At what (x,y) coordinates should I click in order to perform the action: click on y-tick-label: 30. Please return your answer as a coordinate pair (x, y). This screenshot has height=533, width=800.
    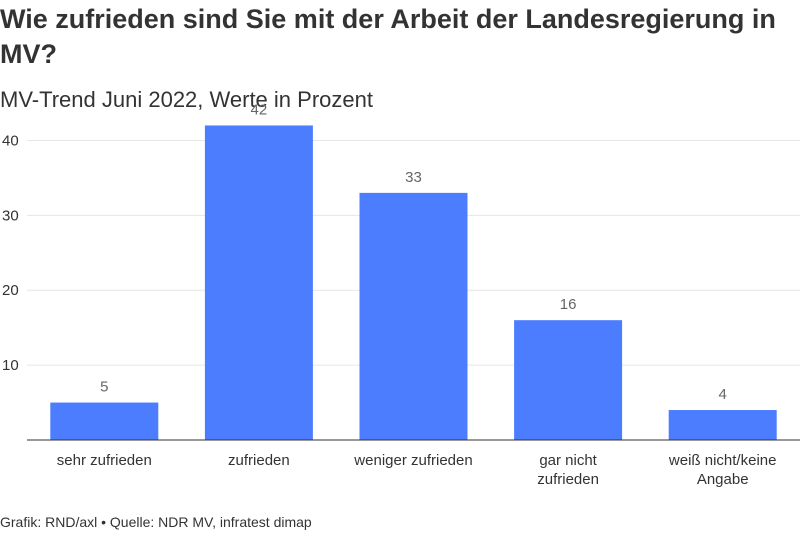
    Looking at the image, I should click on (10, 215).